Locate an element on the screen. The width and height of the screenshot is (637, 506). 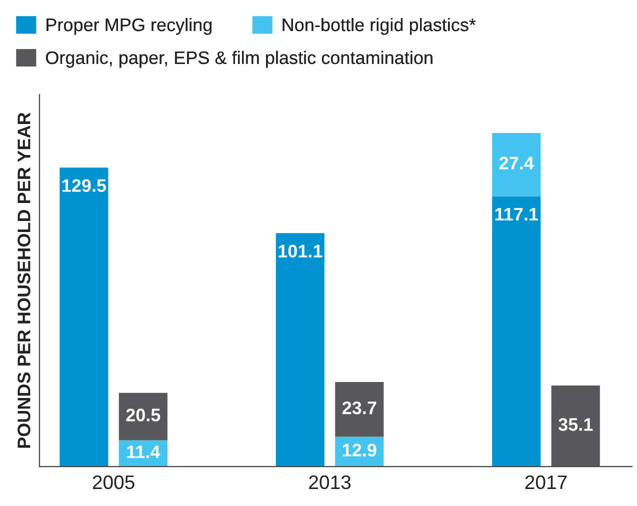
data-label: 129.5 is located at coordinates (84, 185).